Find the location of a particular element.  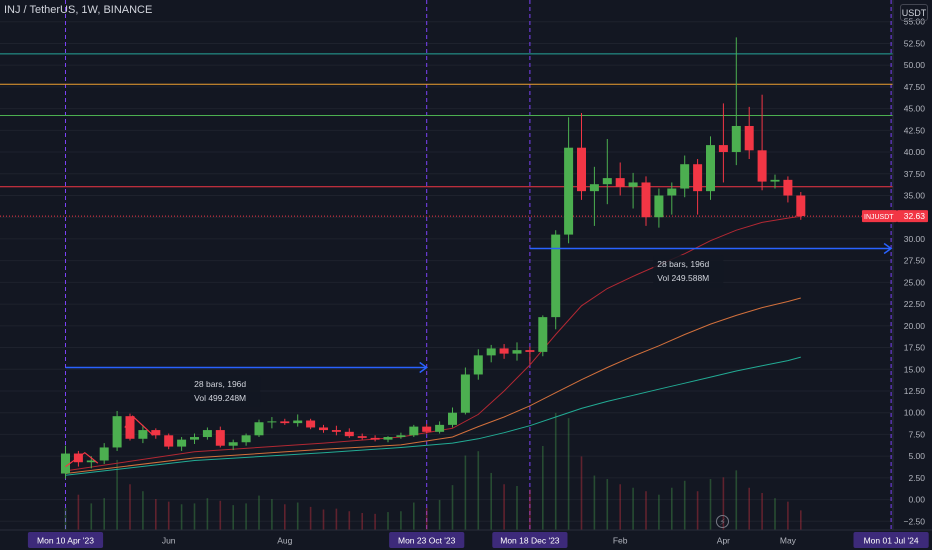

price-tick-label: 2.50 is located at coordinates (916, 478).